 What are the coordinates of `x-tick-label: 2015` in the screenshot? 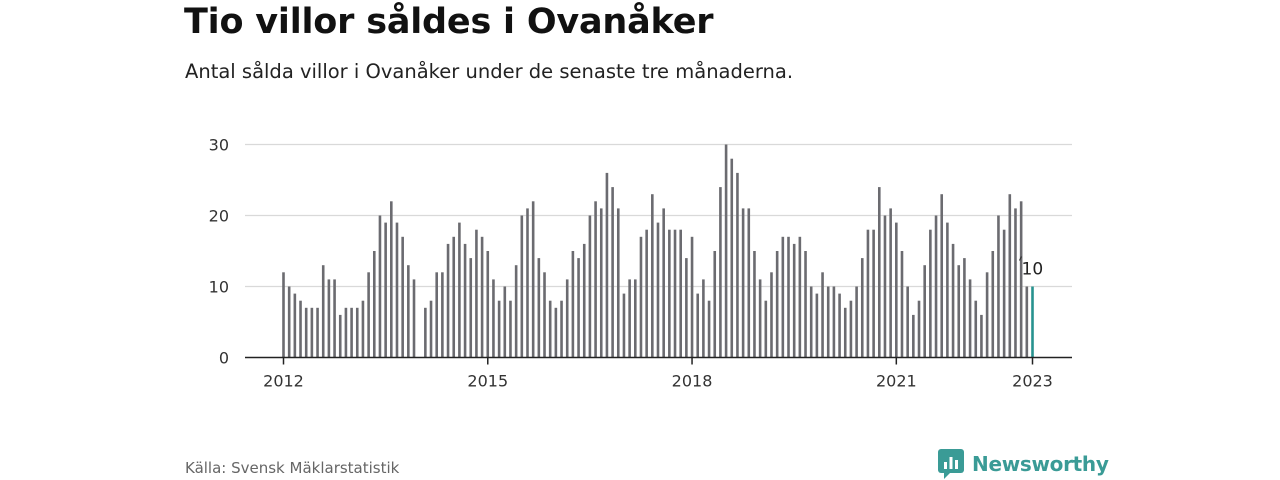 It's located at (487, 381).